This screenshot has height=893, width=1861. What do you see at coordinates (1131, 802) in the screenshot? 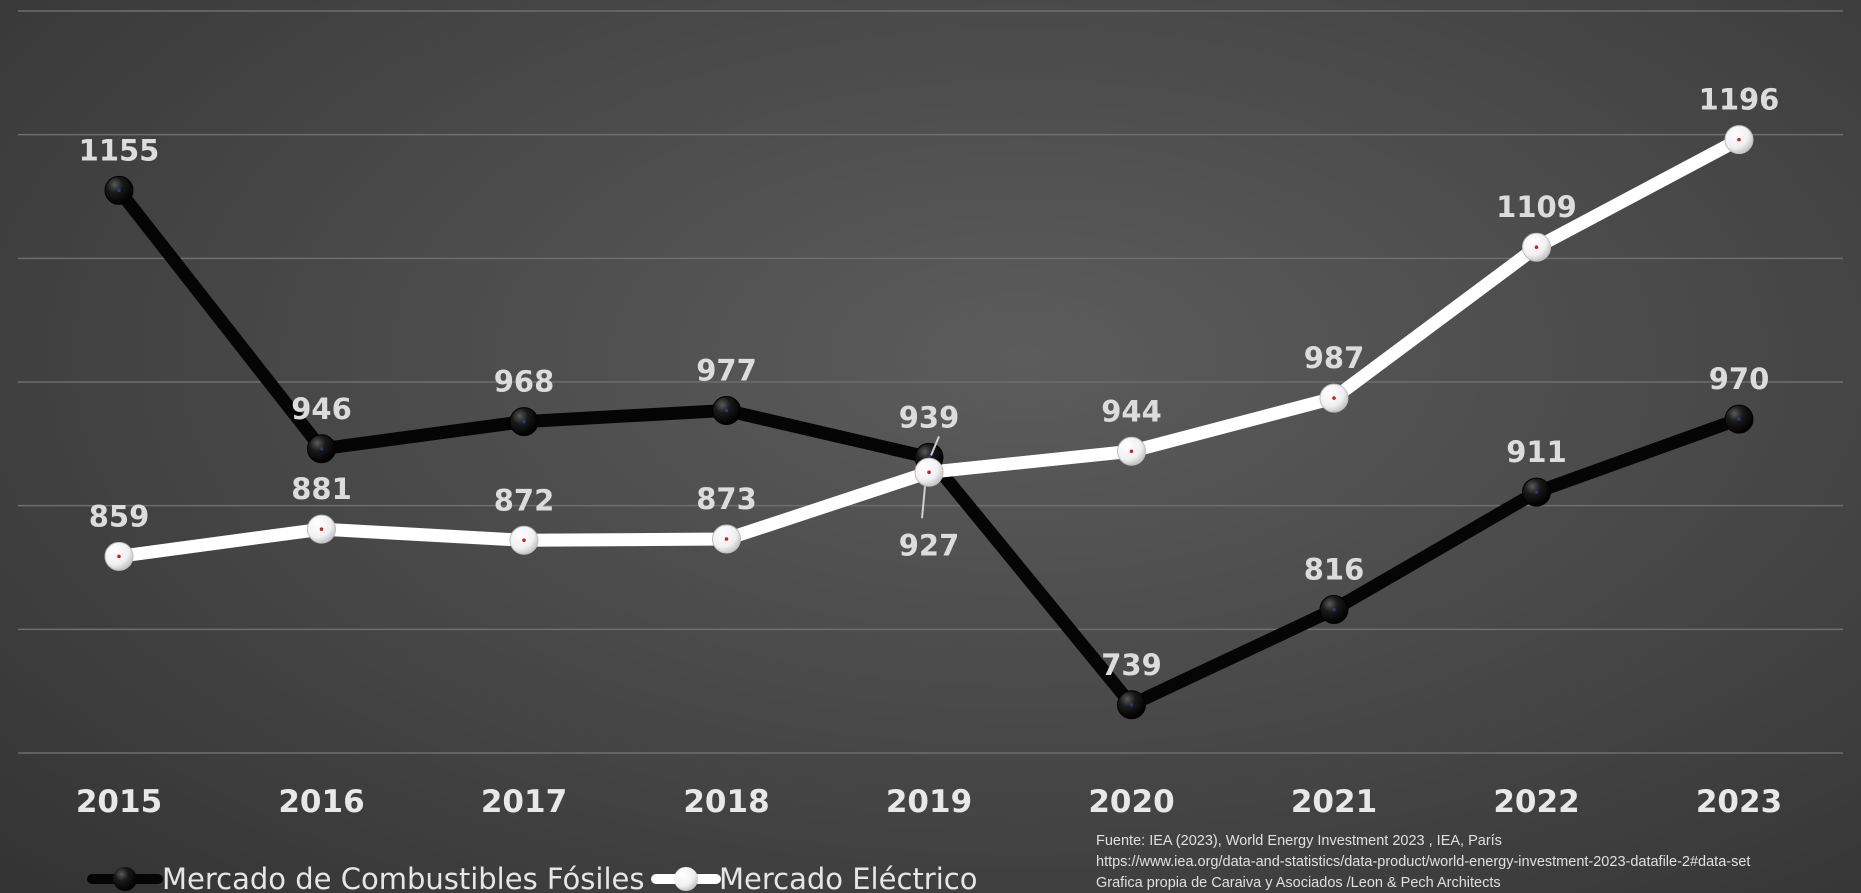
I see `x-tick-label: 2020` at bounding box center [1131, 802].